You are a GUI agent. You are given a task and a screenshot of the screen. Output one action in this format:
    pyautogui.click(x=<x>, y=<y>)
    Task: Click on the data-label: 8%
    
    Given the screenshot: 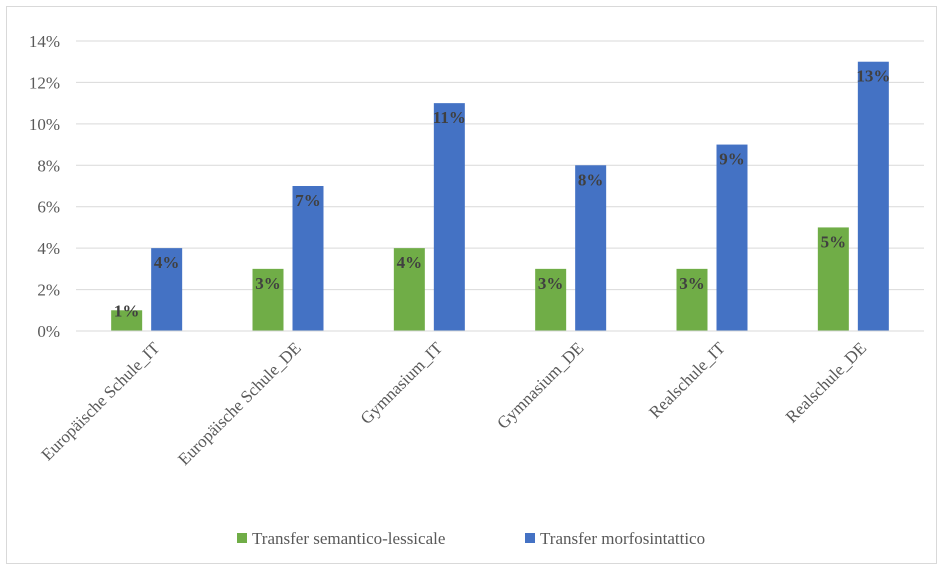 What is the action you would take?
    pyautogui.click(x=591, y=179)
    